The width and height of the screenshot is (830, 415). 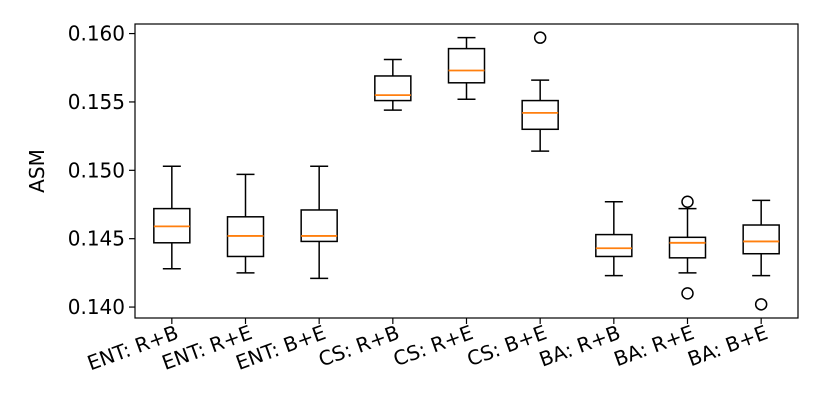 What do you see at coordinates (37, 171) in the screenshot?
I see `y-axis-title: ASM` at bounding box center [37, 171].